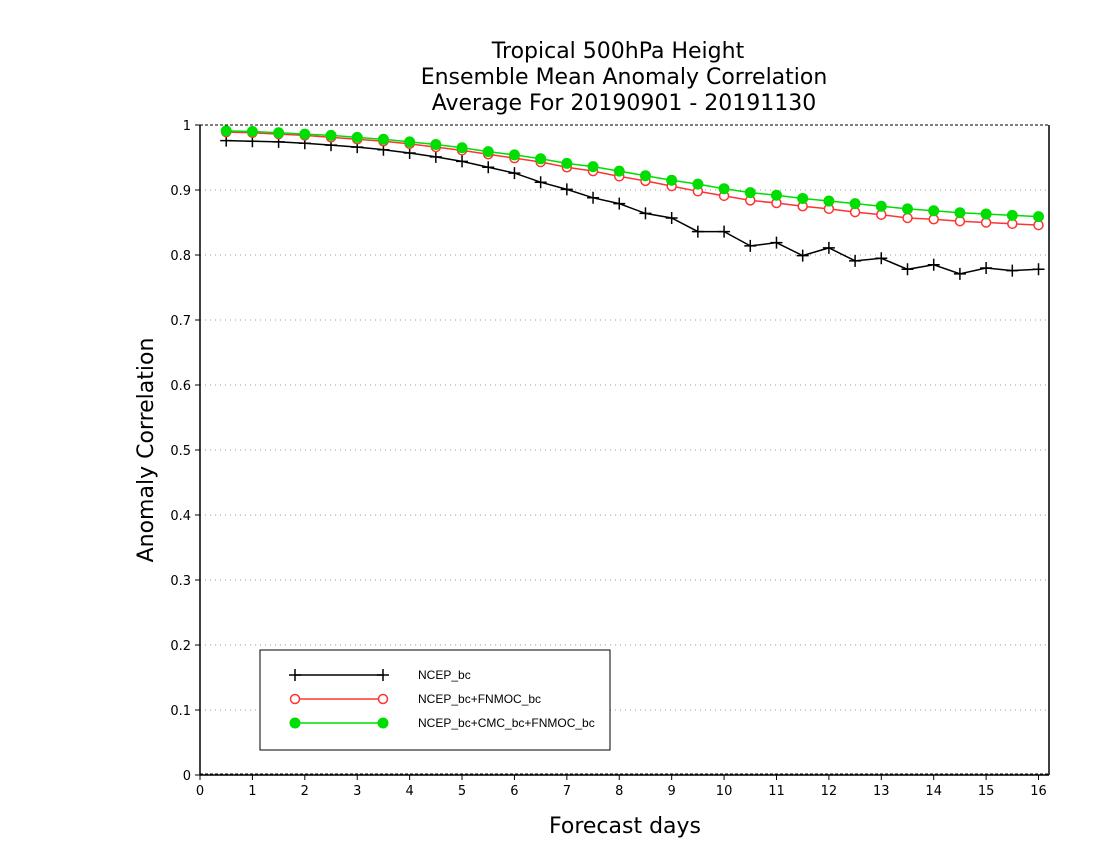 This screenshot has height=850, width=1100. I want to click on legend-label: NCEP_bc+FNMOC_bc, so click(479, 699).